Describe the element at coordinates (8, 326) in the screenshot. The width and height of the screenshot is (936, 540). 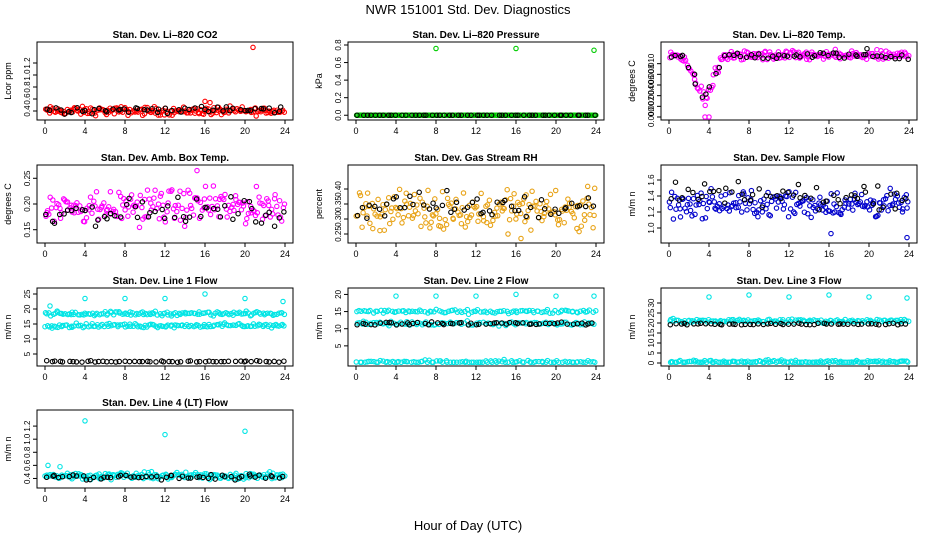
I see `panel-ylabel: m/m n` at that location.